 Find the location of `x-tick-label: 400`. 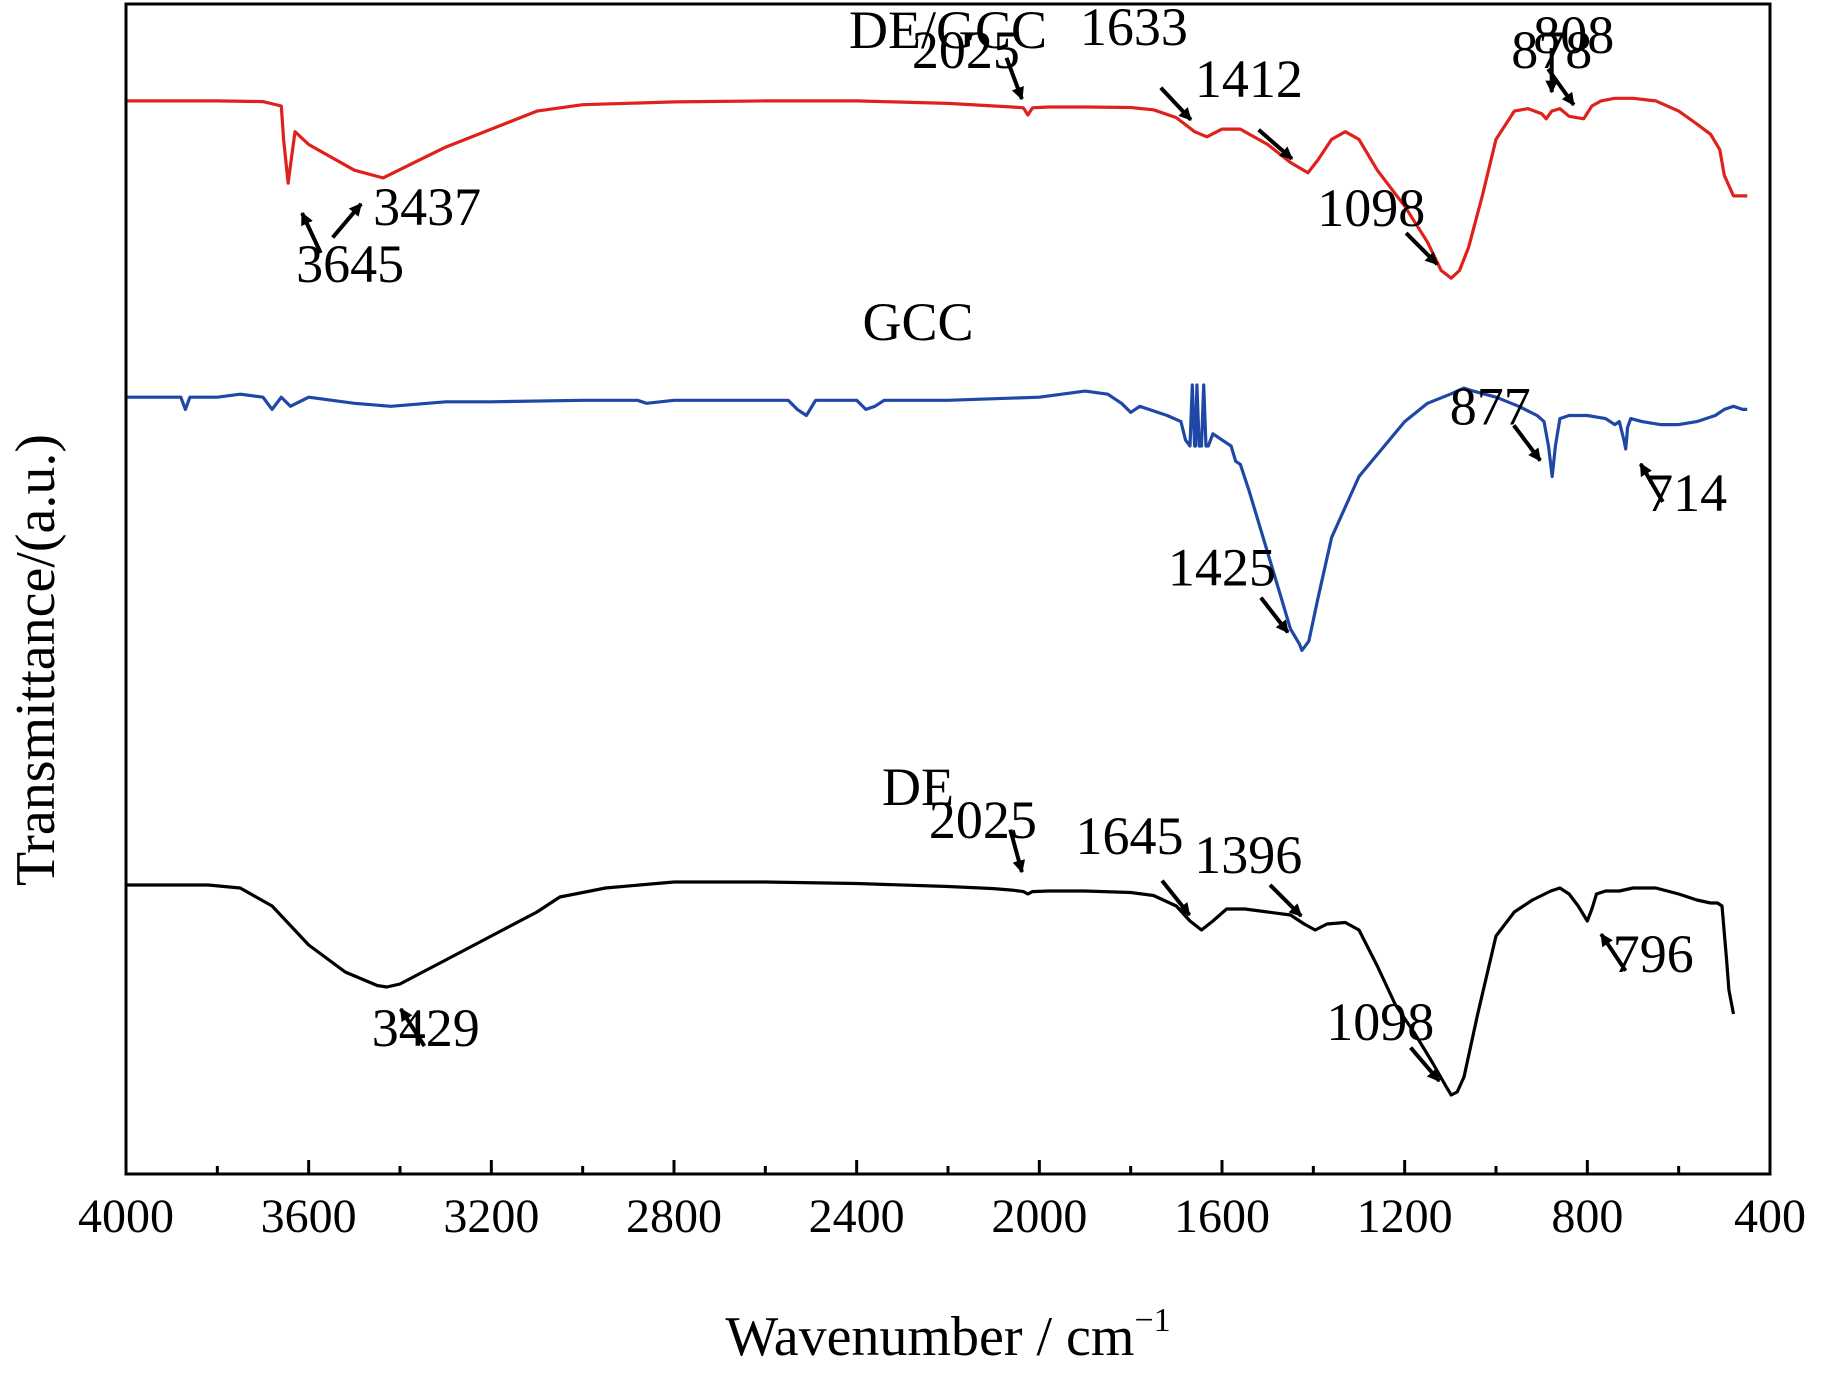

x-tick-label: 400 is located at coordinates (1770, 1216).